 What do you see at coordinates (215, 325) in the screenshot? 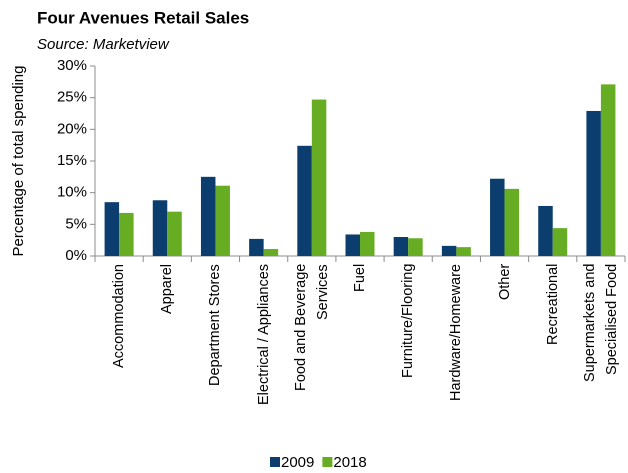
I see `x-tick-label: Department Stores` at bounding box center [215, 325].